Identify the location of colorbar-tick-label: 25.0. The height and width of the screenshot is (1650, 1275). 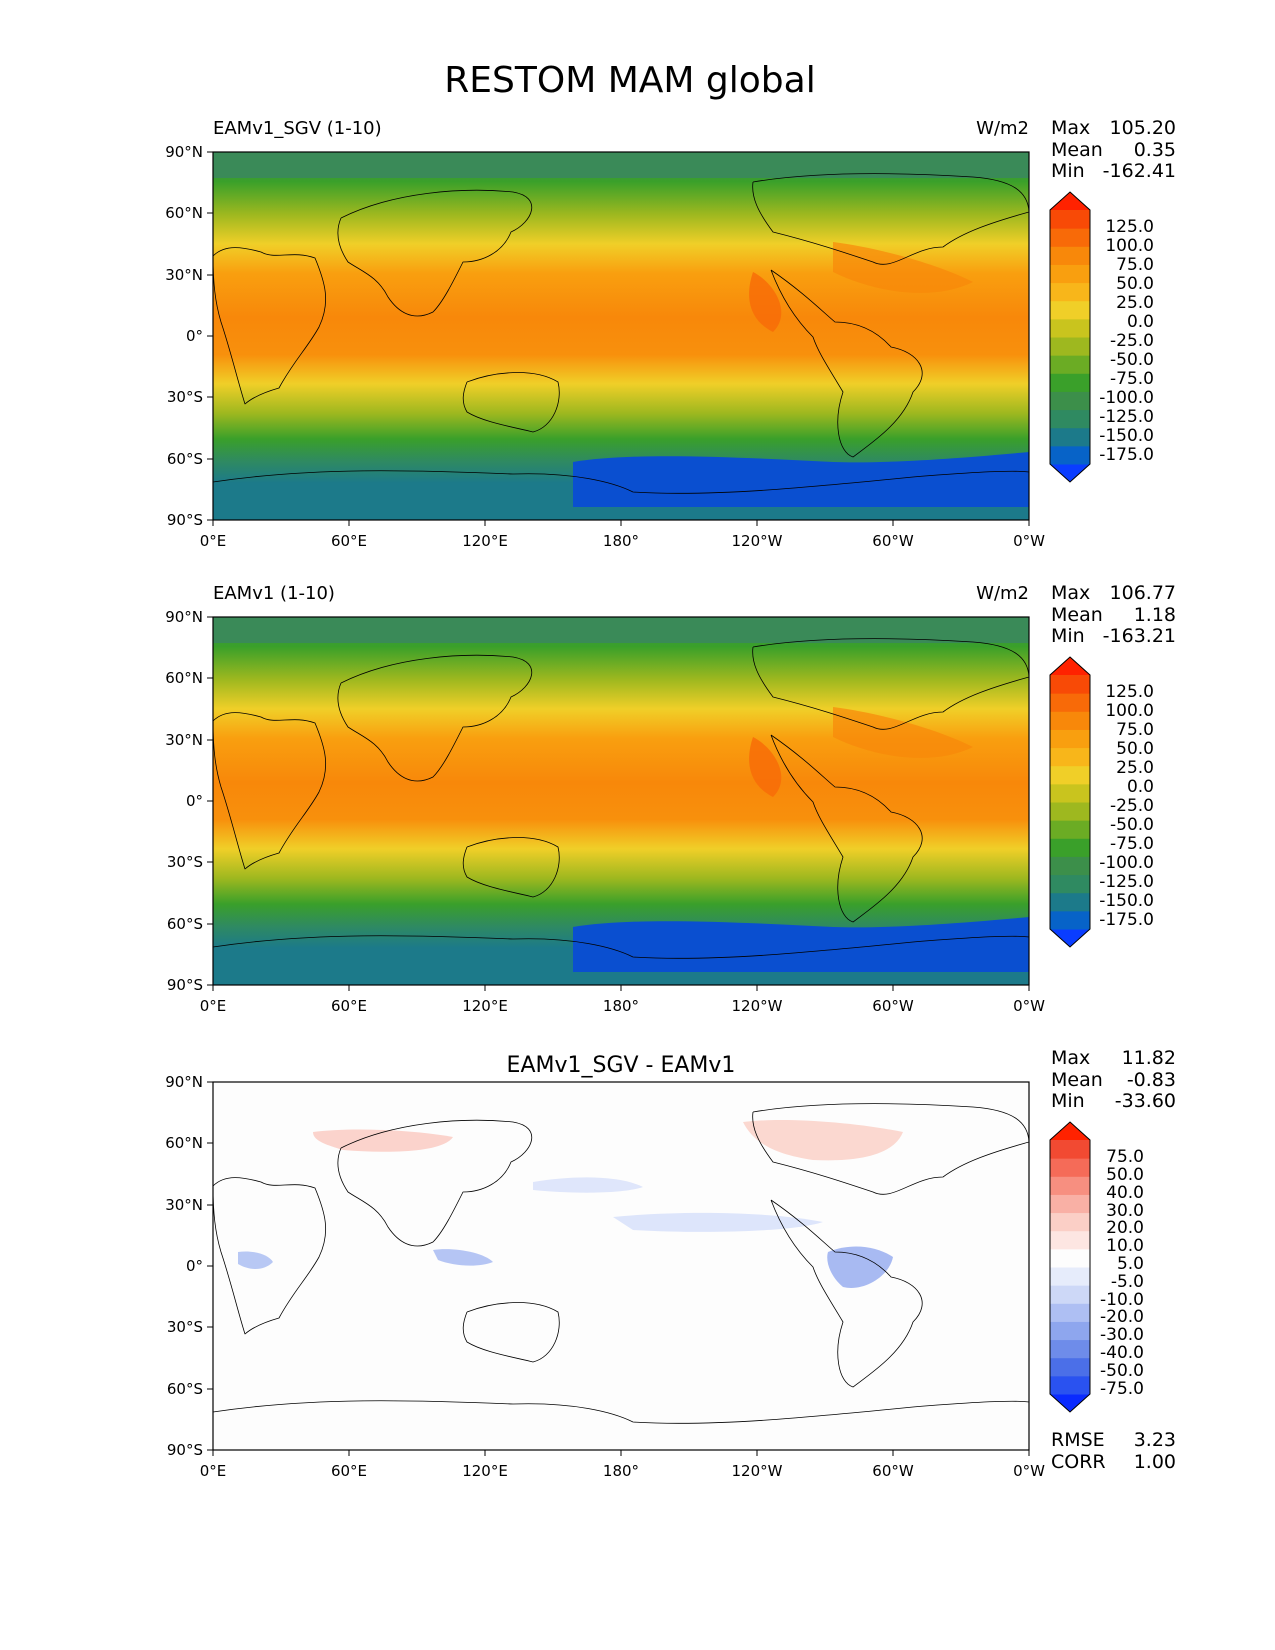
(1135, 768).